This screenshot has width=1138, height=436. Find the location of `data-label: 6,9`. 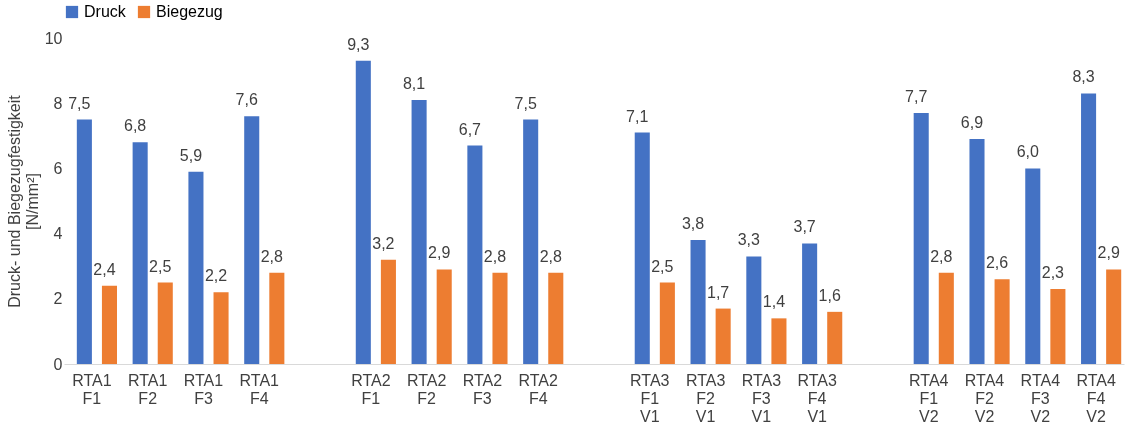

data-label: 6,9 is located at coordinates (972, 123).